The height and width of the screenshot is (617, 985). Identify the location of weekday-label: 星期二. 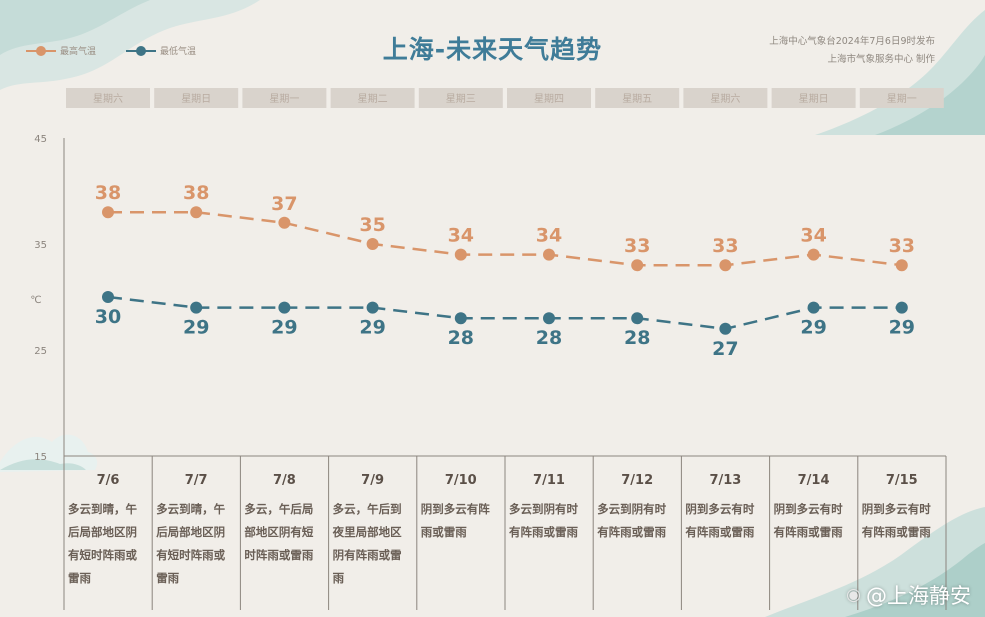
(373, 99).